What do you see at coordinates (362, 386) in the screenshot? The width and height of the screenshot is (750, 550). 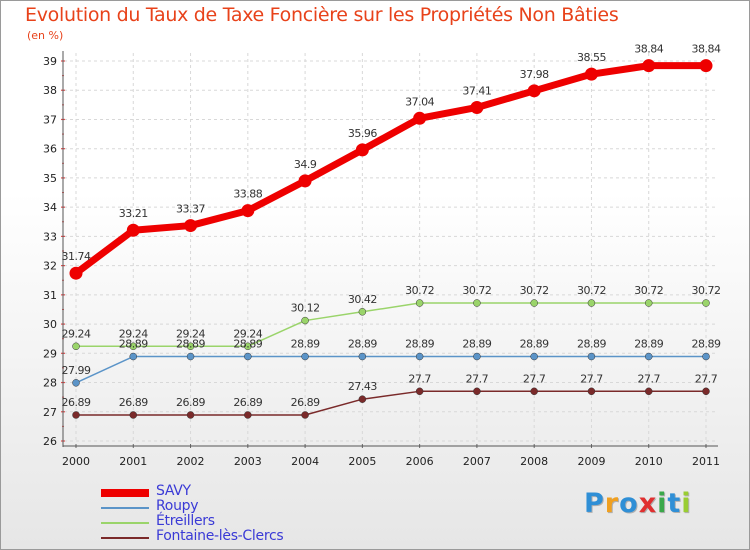 I see `data-label: 27.43` at bounding box center [362, 386].